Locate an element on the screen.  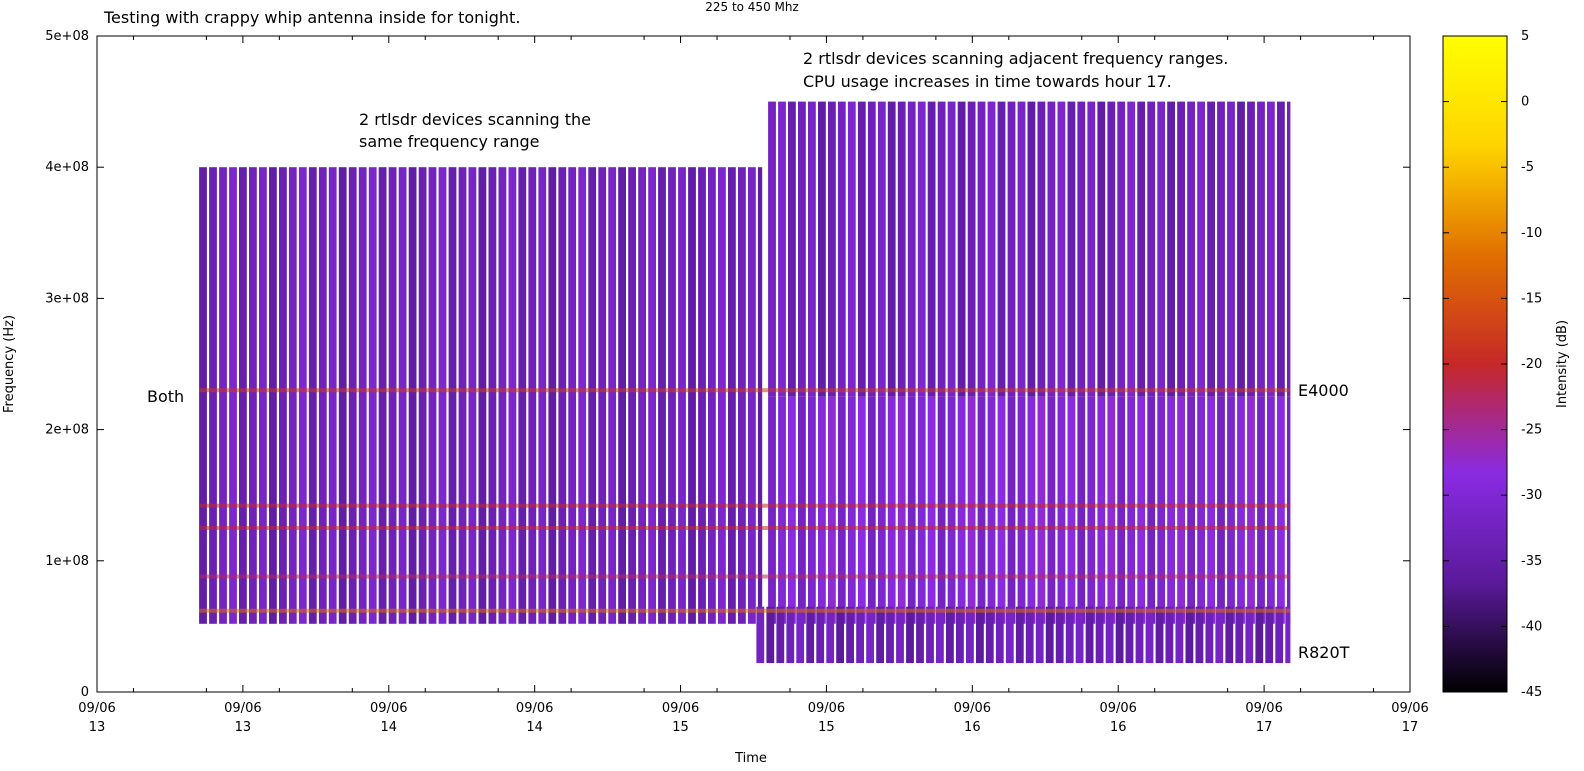
x-tick-hour-label: 13 is located at coordinates (243, 727).